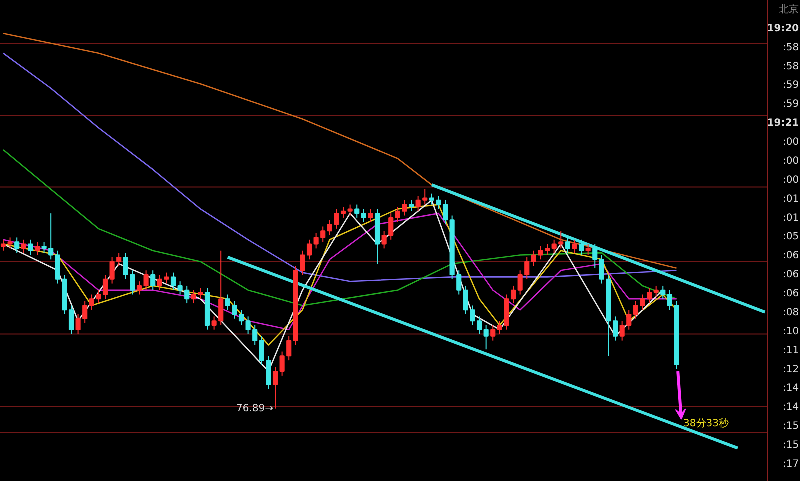 The width and height of the screenshot is (800, 481). Describe the element at coordinates (791, 332) in the screenshot. I see `text: :10` at that location.